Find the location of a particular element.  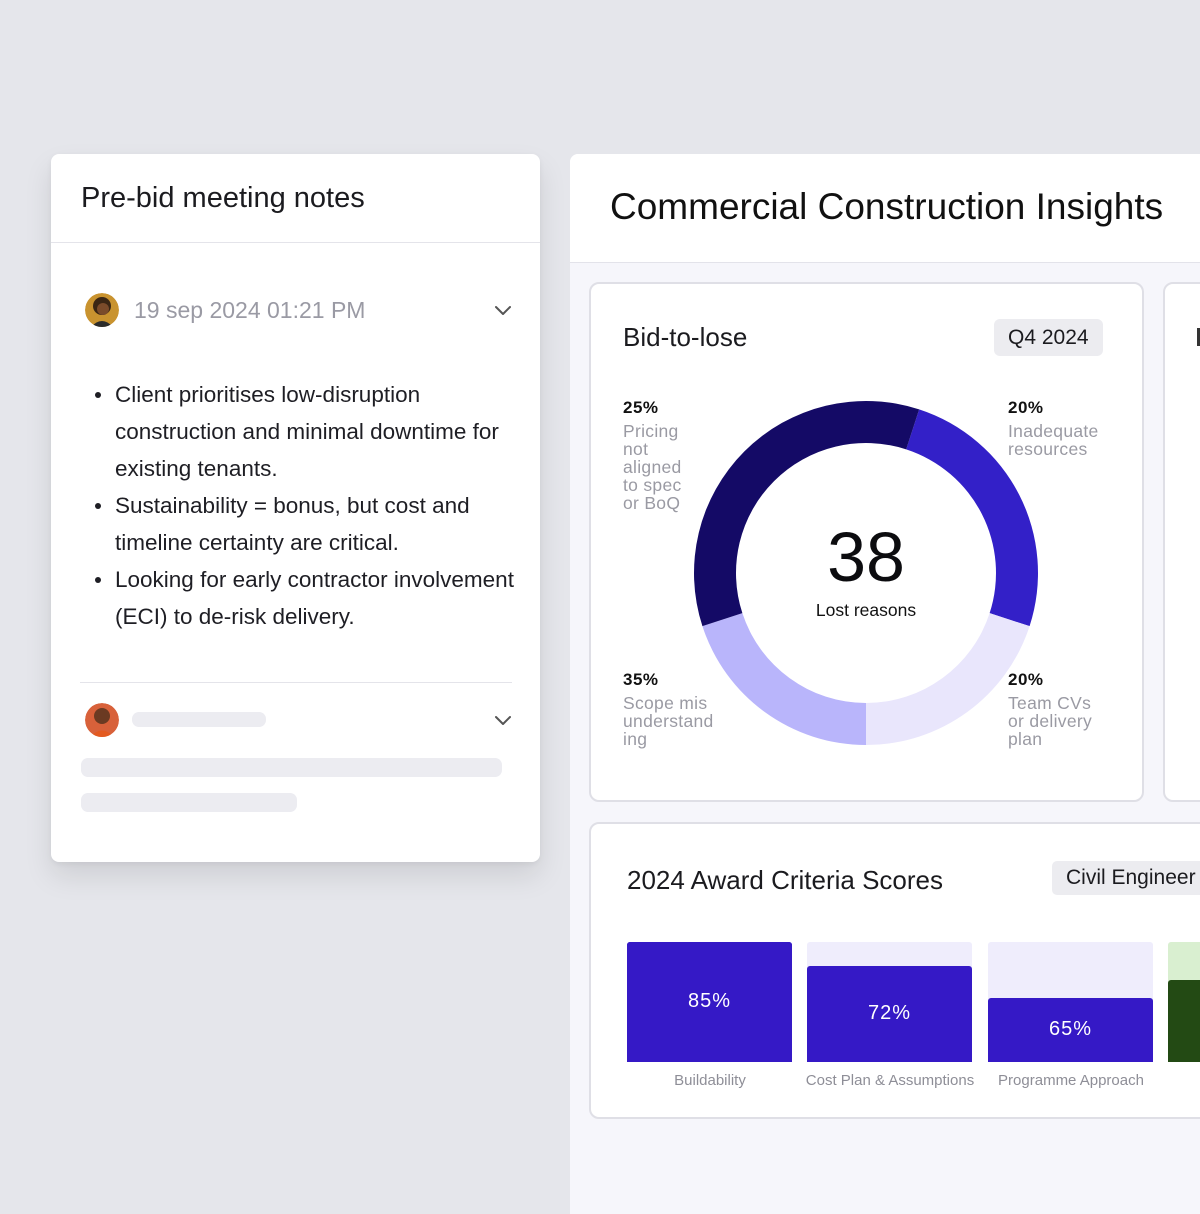

notes-header: Pre-bid meeting notes is located at coordinates (295, 198).